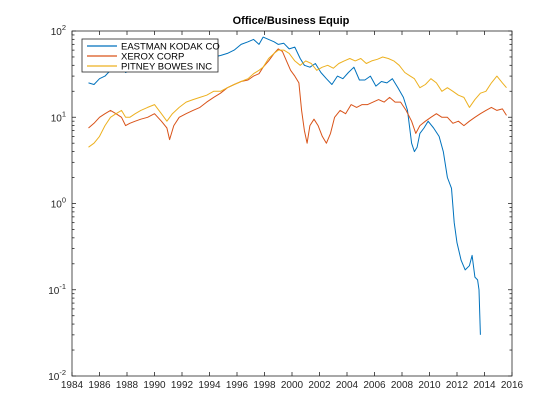  I want to click on x-tick-label: 1998, so click(264, 385).